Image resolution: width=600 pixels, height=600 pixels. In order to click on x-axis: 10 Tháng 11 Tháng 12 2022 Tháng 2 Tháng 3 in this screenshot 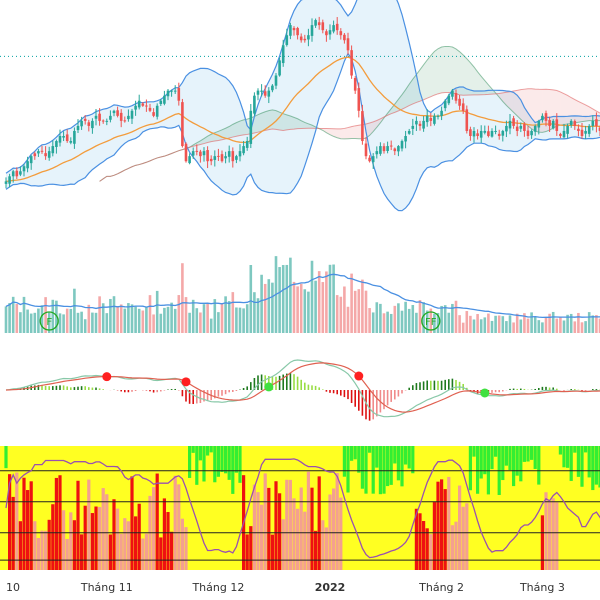, I will do `click(285, 587)`.